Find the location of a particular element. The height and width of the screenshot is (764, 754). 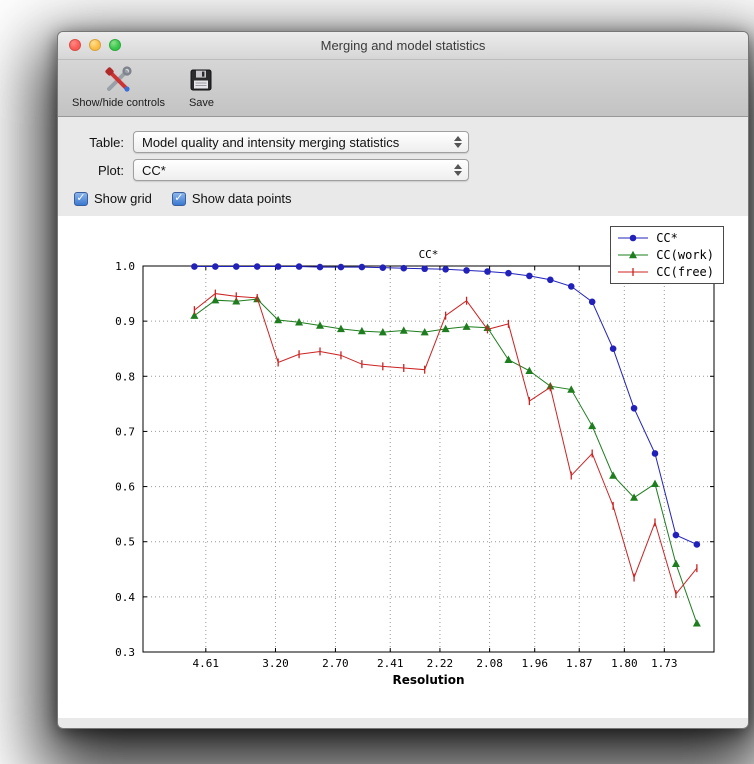

svg-text: 1.73 is located at coordinates (664, 663).